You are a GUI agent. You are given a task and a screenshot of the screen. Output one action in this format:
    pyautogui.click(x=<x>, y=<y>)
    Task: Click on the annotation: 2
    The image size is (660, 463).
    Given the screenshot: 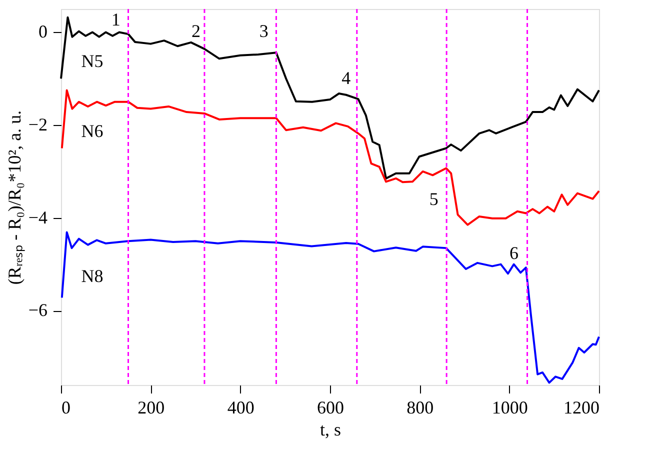 What is the action you would take?
    pyautogui.click(x=196, y=30)
    